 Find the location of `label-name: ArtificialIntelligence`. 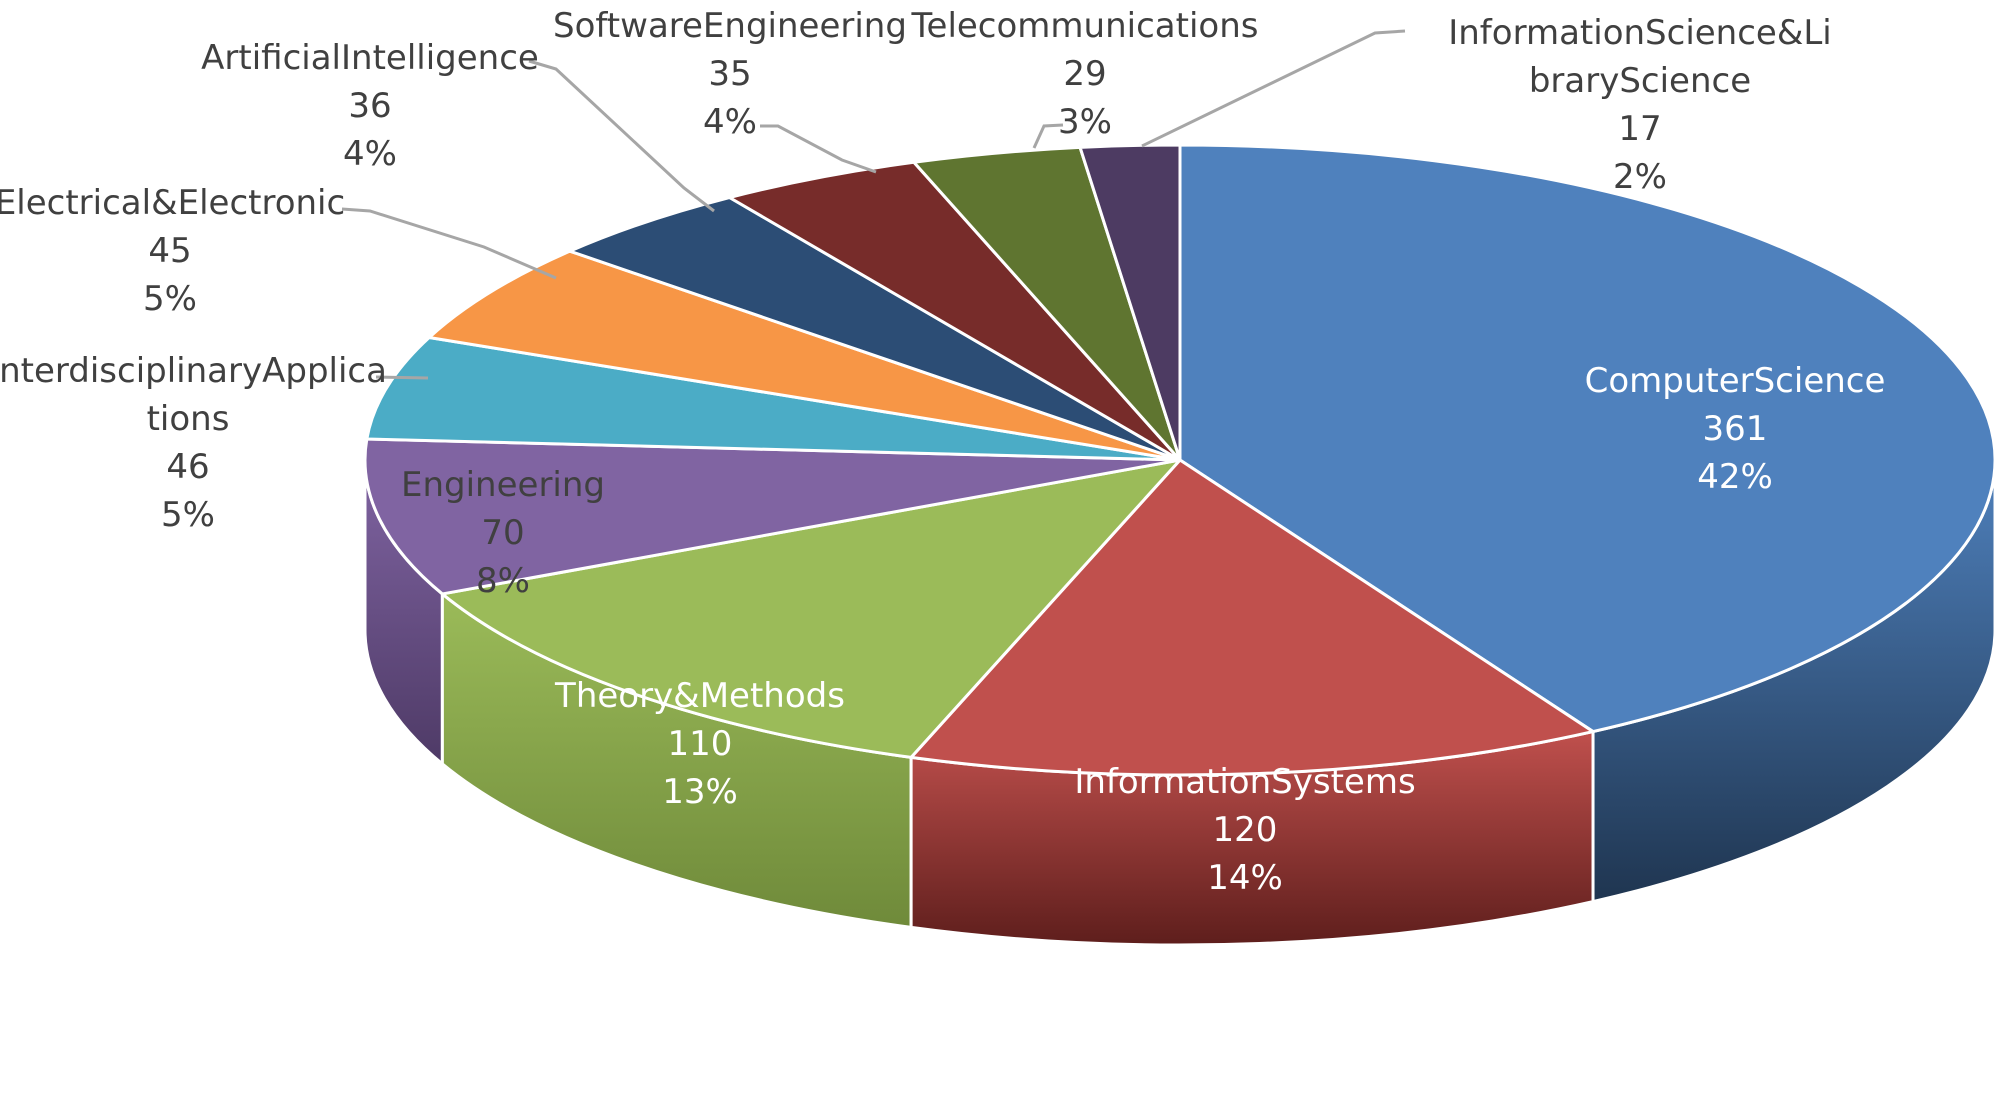

label-name: ArtificialIntelligence is located at coordinates (370, 58).